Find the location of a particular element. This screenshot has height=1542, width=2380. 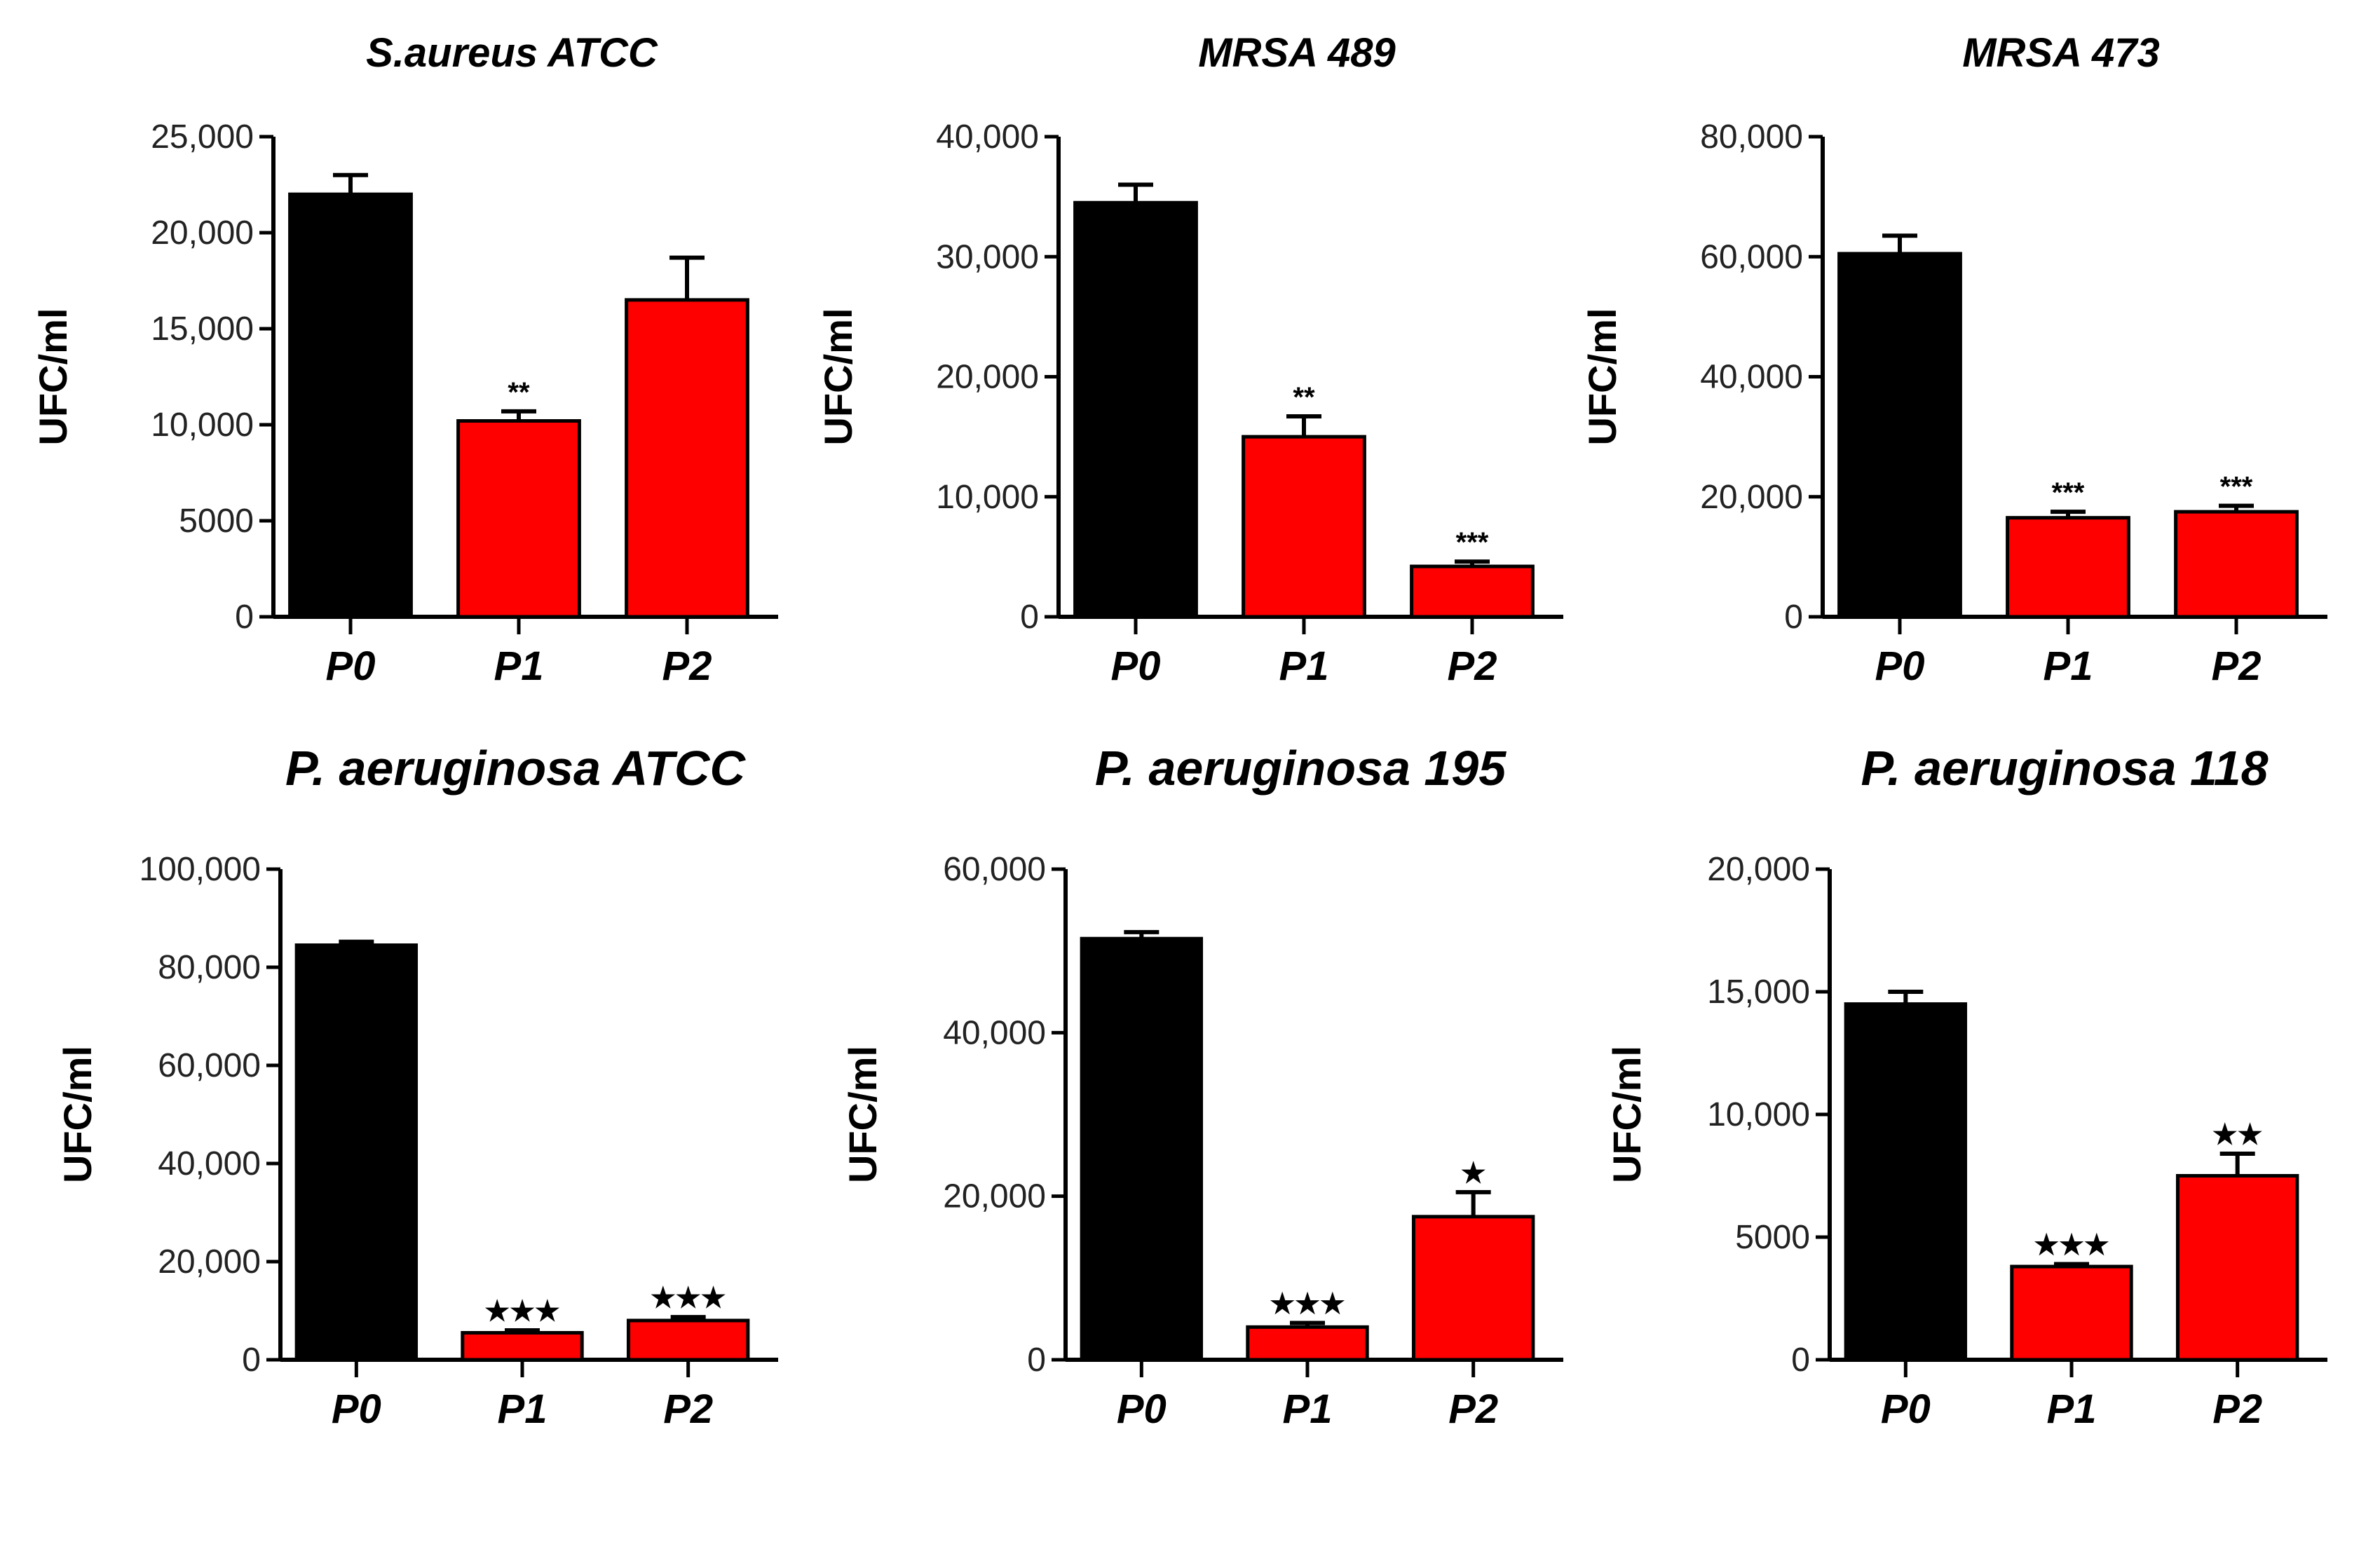

significance-label: ★★ is located at coordinates (2237, 1134).